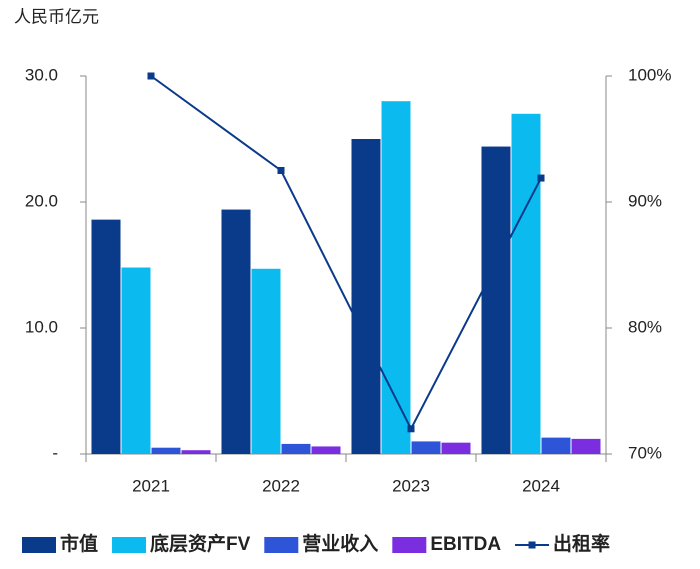  What do you see at coordinates (56, 16) in the screenshot?
I see `y-axis-label: 人民币亿元` at bounding box center [56, 16].